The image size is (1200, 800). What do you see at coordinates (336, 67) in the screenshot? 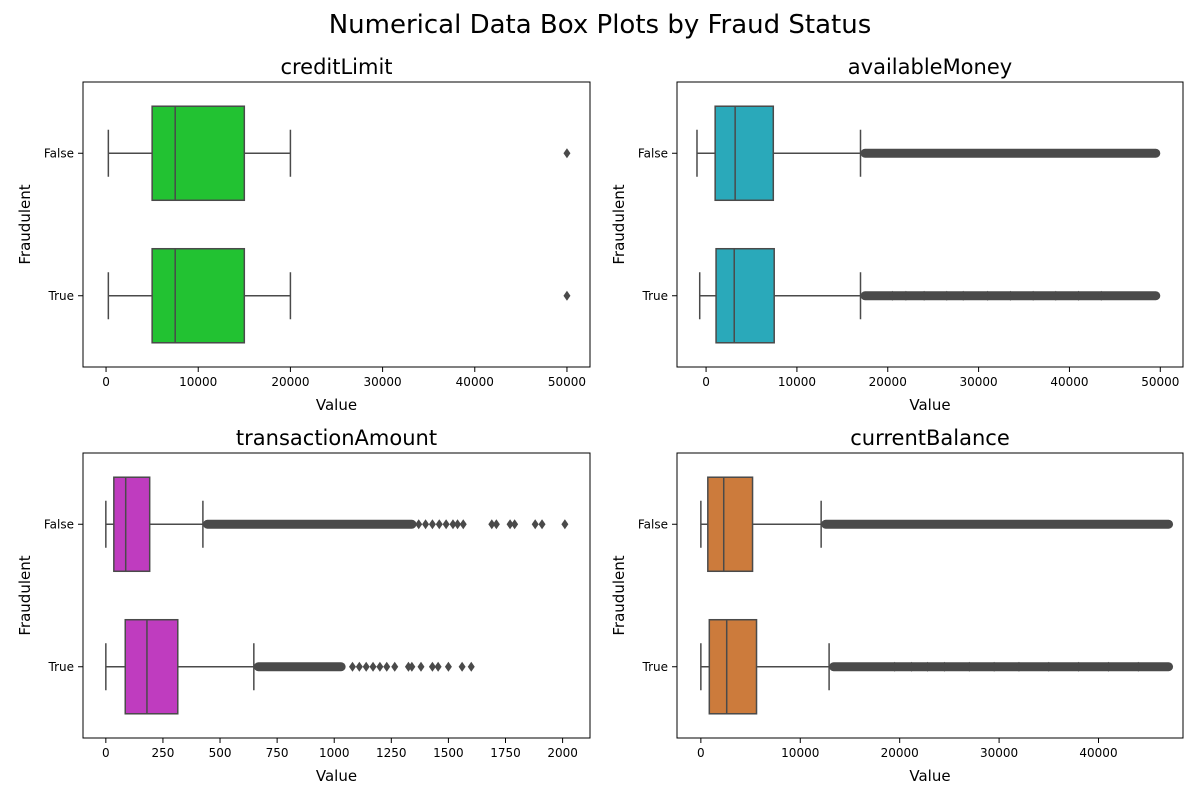
I see `subplot-title: creditLimit` at bounding box center [336, 67].